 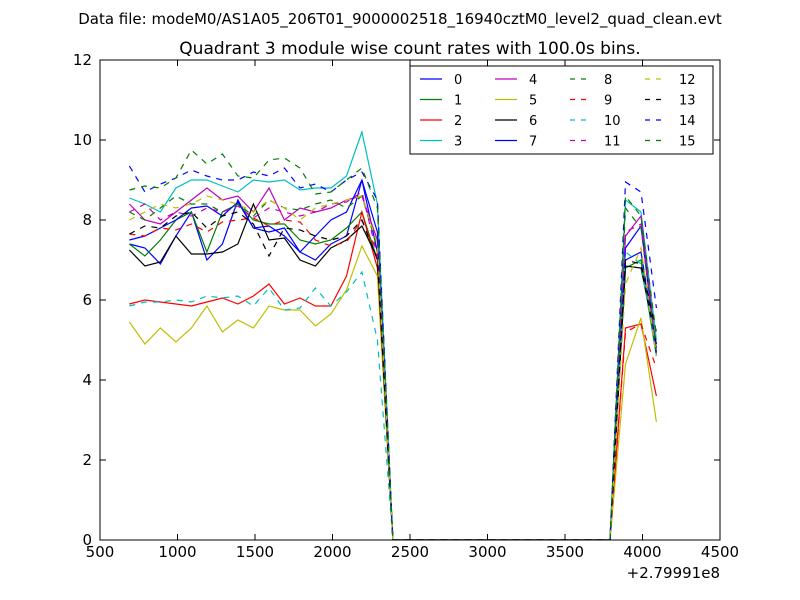 I want to click on y-tick-label: 6, so click(x=87, y=300).